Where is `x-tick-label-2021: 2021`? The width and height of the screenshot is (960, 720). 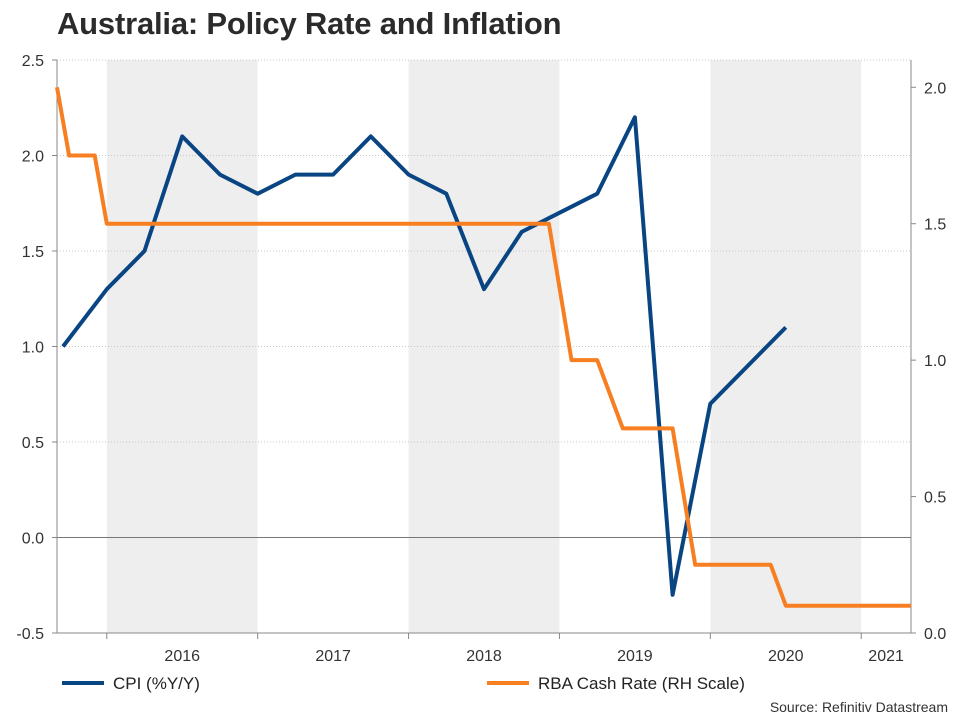 x-tick-label-2021: 2021 is located at coordinates (886, 656).